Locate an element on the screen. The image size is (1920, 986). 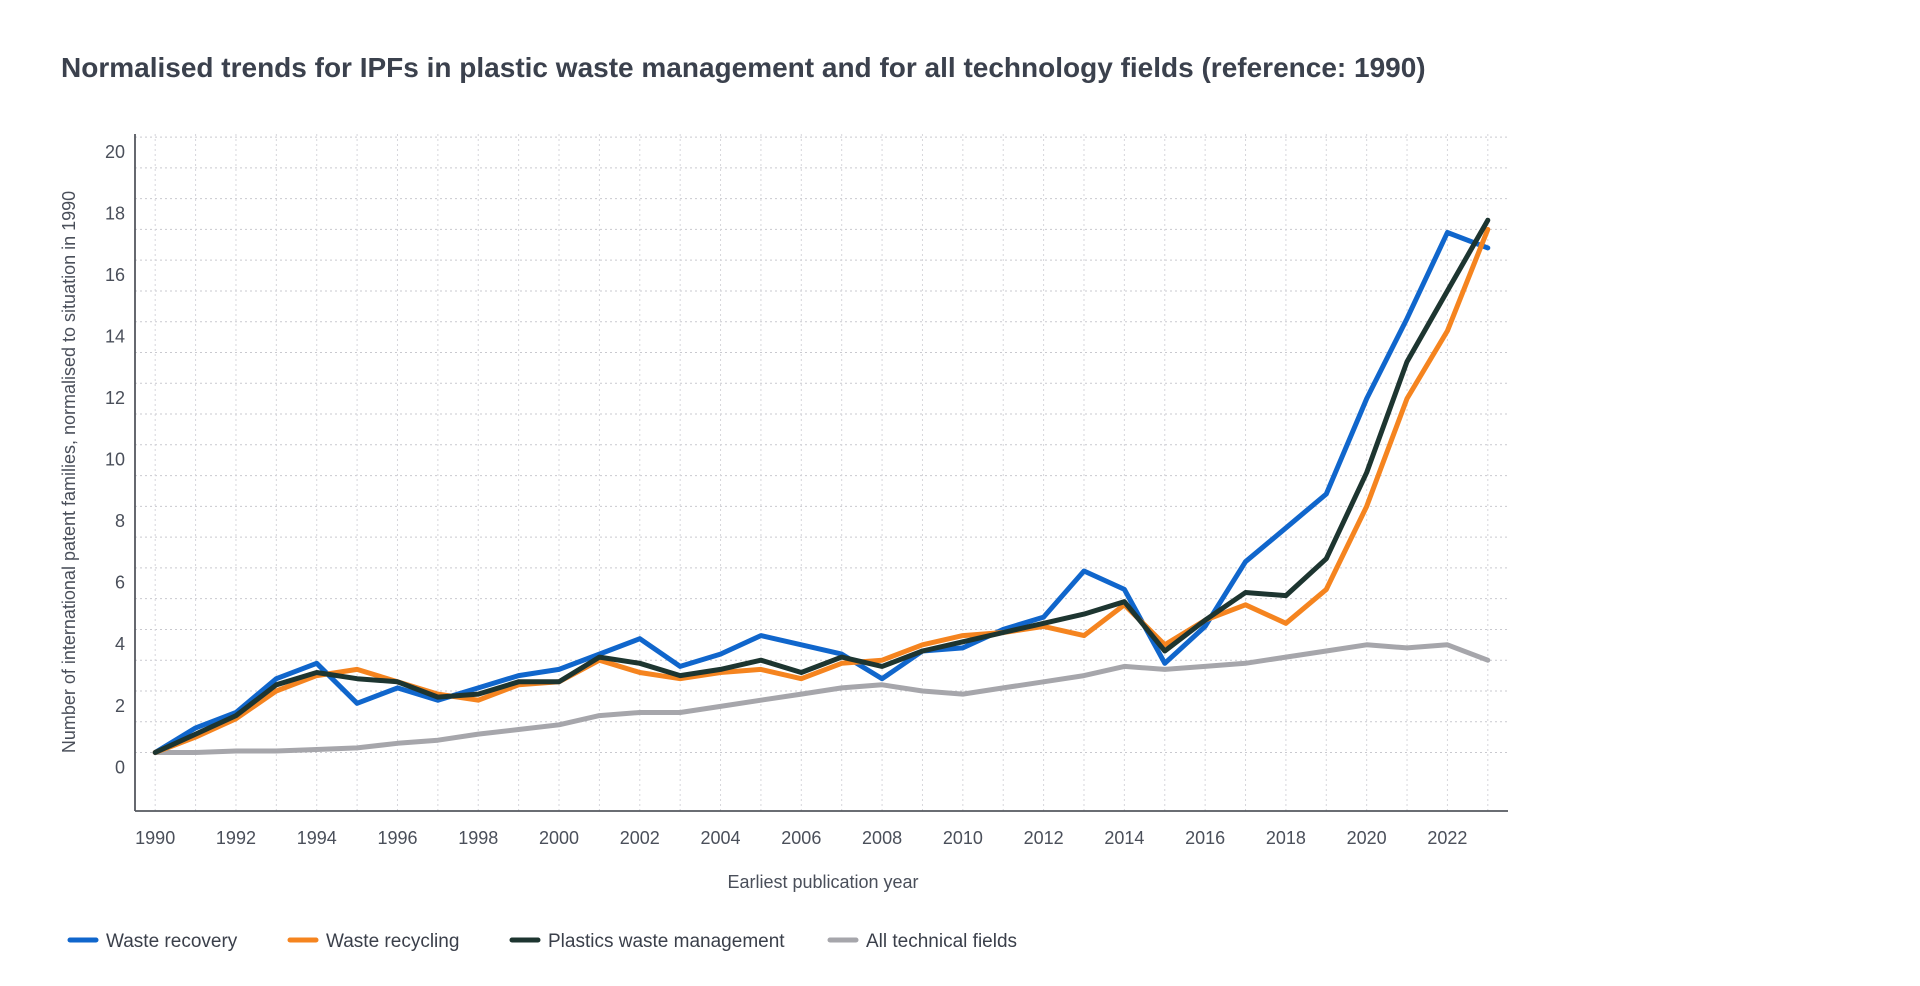
x-tick-label: 2016 is located at coordinates (1205, 838).